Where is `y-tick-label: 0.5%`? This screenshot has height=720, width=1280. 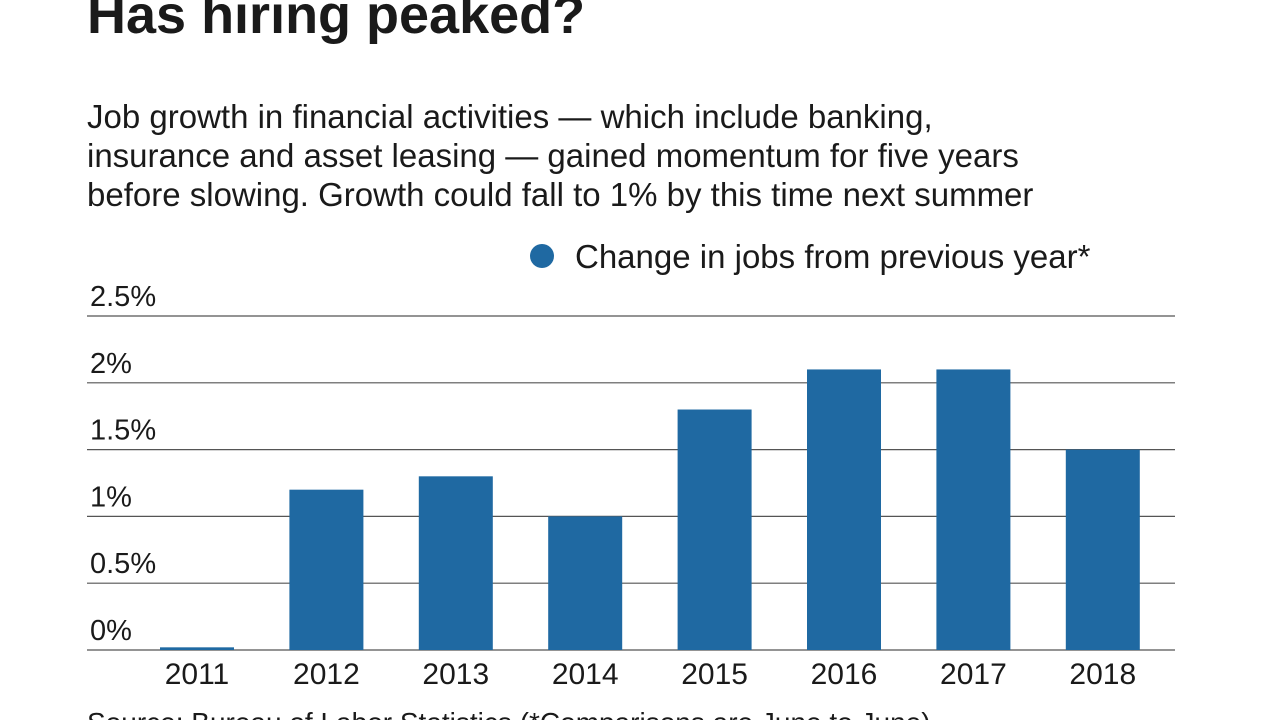 y-tick-label: 0.5% is located at coordinates (123, 564).